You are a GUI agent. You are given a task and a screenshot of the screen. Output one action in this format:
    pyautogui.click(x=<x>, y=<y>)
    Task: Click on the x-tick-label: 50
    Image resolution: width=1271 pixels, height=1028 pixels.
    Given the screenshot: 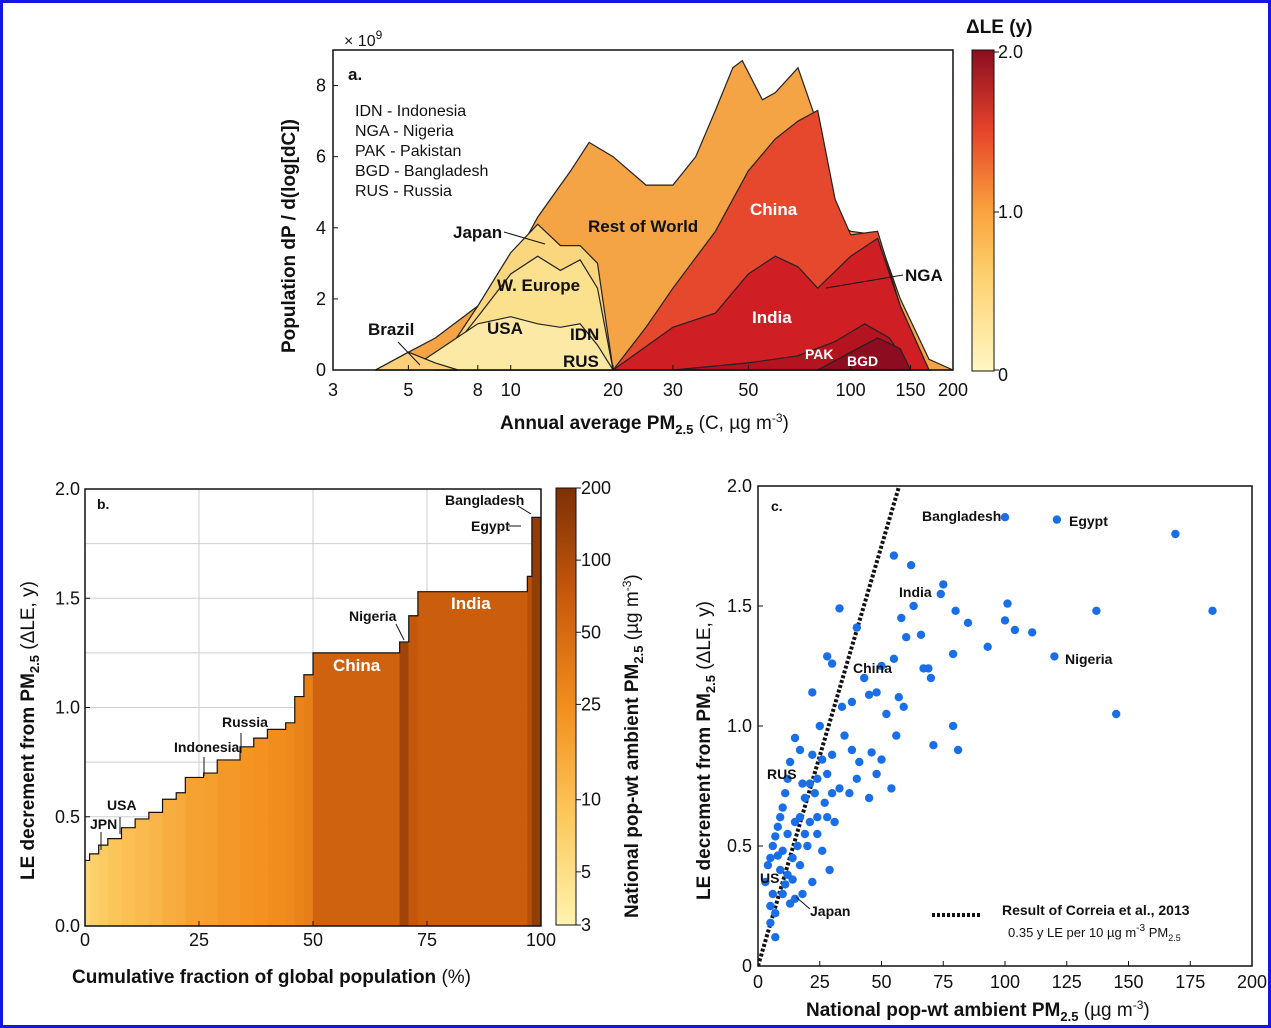 What is the action you would take?
    pyautogui.click(x=748, y=390)
    